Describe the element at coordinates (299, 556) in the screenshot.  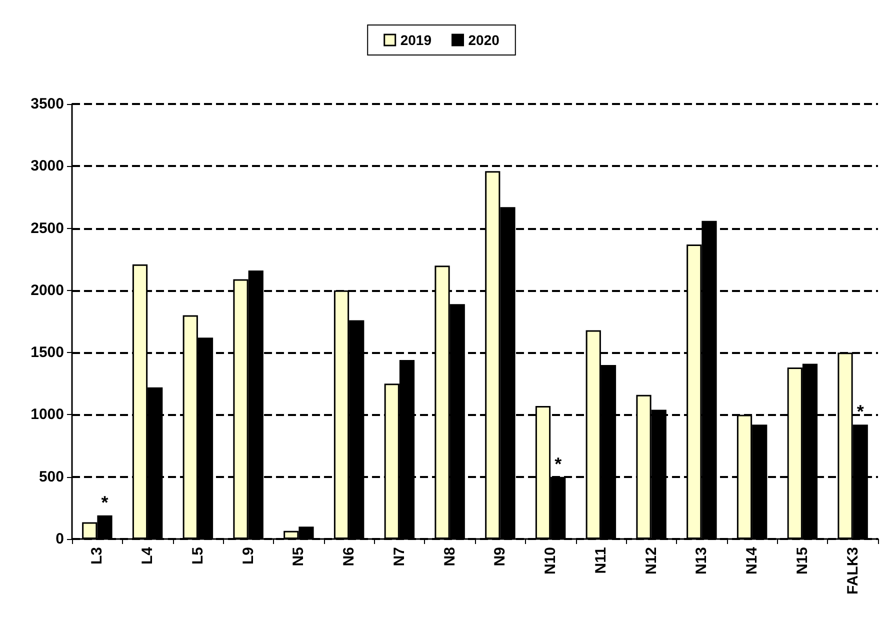
I see `x-tick-label: N5` at that location.